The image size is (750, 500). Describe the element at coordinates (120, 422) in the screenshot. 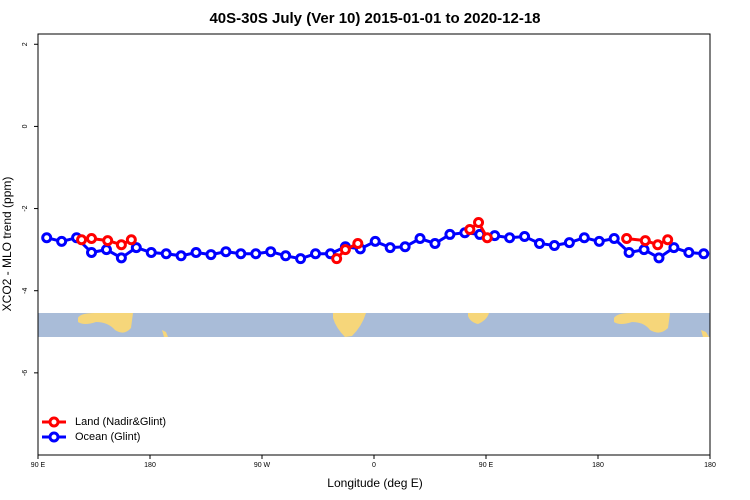

I see `legend-label: Land (Nadir&Glint)` at that location.